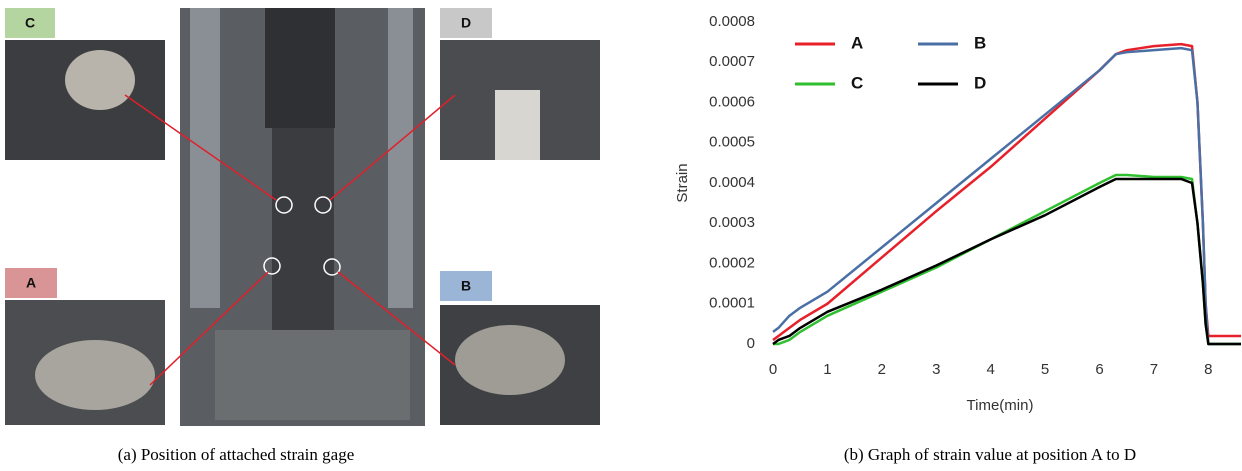 This screenshot has width=1242, height=471. I want to click on base, so click(312, 375).